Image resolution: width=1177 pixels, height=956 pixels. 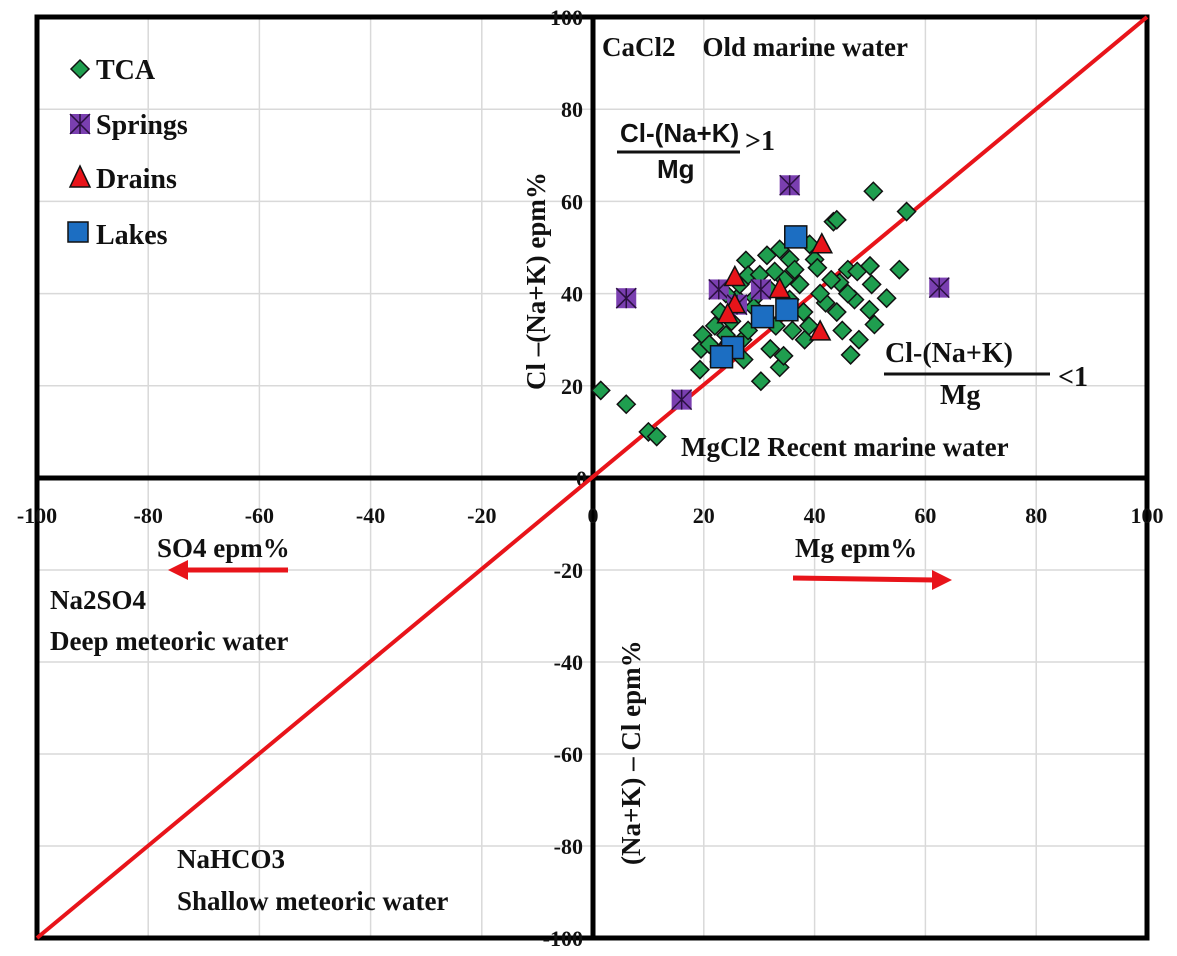 I want to click on legend-item-tca: TCA, so click(x=112, y=70).